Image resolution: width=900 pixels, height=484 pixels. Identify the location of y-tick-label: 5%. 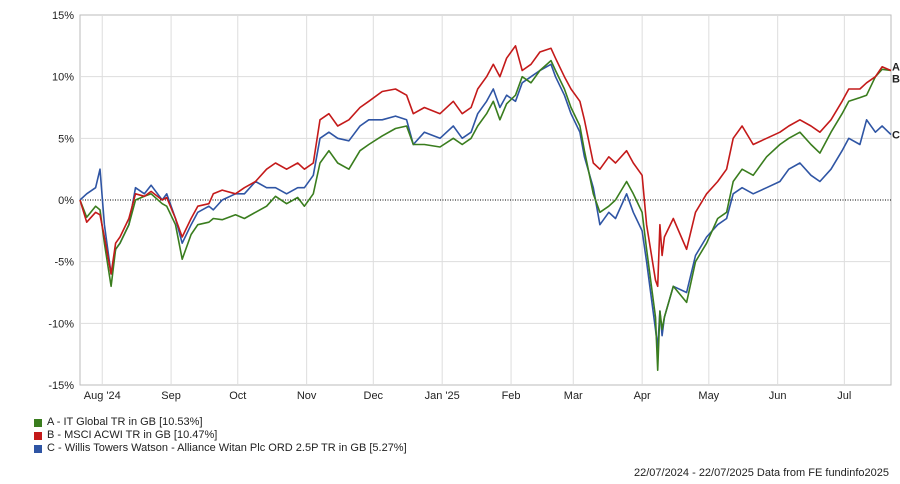
(66, 139).